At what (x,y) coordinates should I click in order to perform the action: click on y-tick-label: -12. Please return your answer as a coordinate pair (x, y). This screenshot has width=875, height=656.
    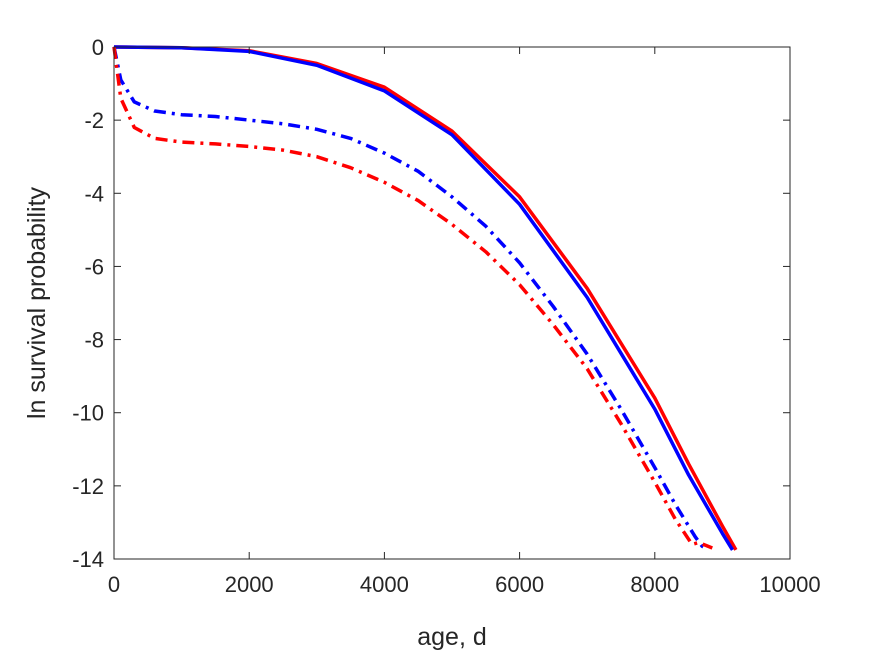
    Looking at the image, I should click on (88, 486).